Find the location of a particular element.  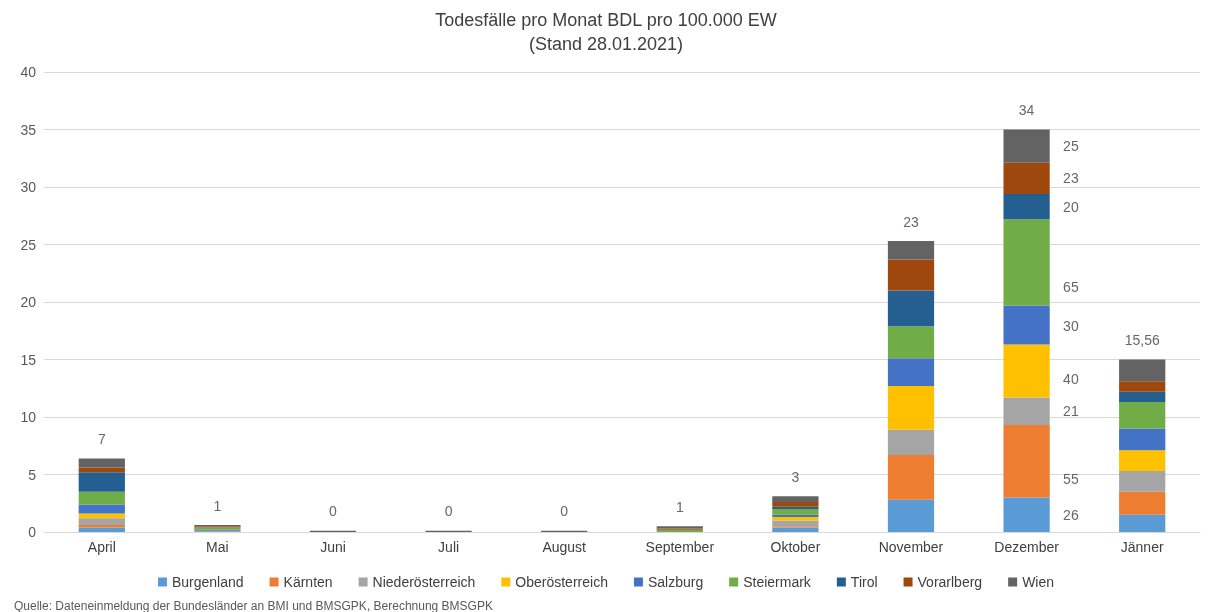

x-tick-label: Mai is located at coordinates (217, 547).